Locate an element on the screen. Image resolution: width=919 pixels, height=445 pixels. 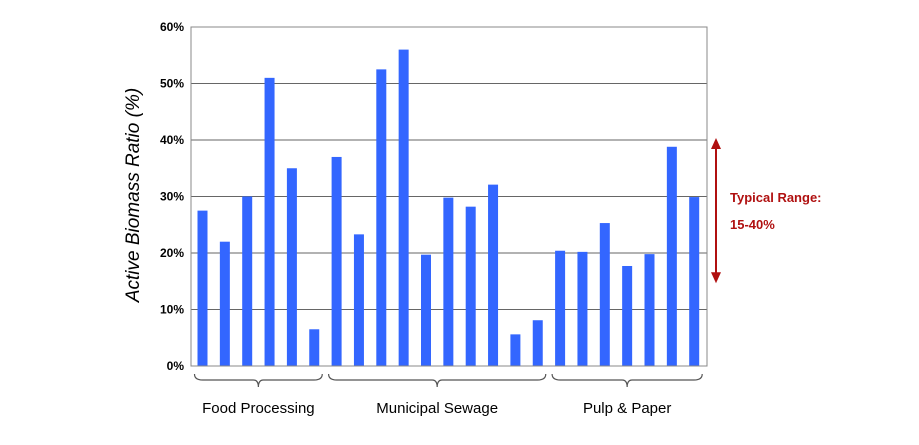
y-axis-tick-labels: 0% 10% 20% 30% 40% 50% 60% is located at coordinates (172, 196).